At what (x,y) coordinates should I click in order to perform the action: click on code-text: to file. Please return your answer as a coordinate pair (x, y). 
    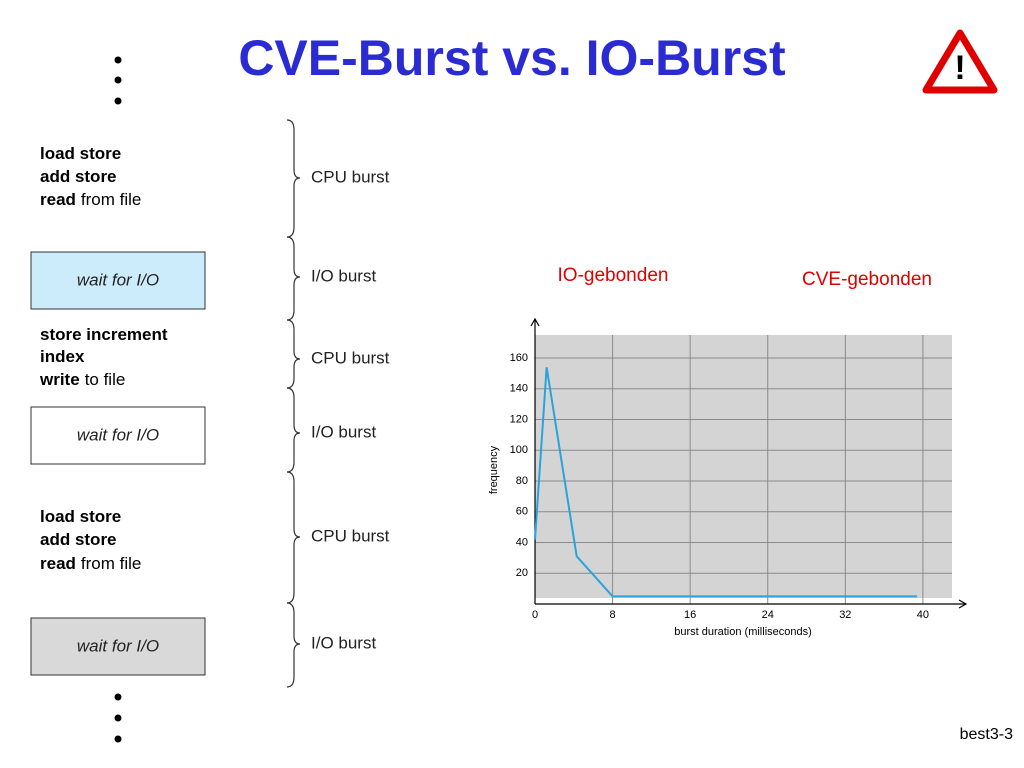
    Looking at the image, I should click on (105, 379).